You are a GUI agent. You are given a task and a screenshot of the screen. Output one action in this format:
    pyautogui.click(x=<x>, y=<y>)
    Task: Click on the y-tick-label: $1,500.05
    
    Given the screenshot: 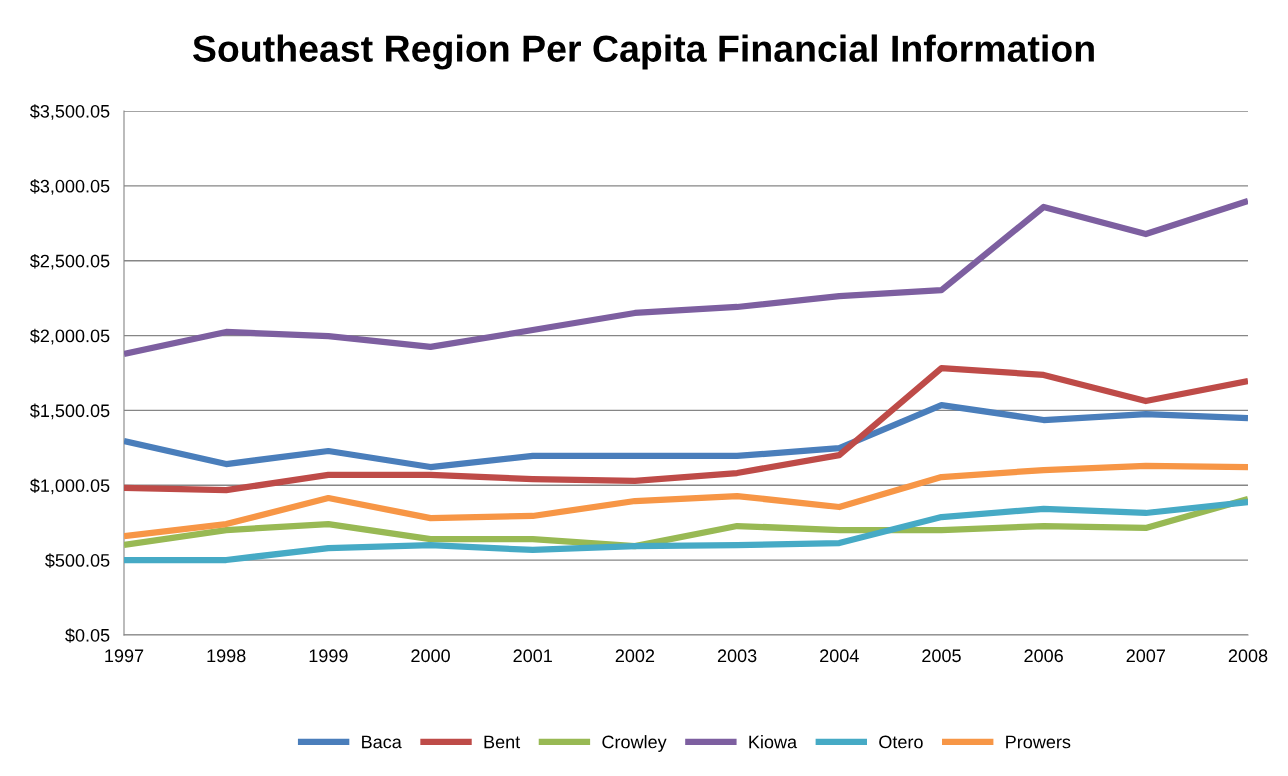 What is the action you would take?
    pyautogui.click(x=69, y=411)
    